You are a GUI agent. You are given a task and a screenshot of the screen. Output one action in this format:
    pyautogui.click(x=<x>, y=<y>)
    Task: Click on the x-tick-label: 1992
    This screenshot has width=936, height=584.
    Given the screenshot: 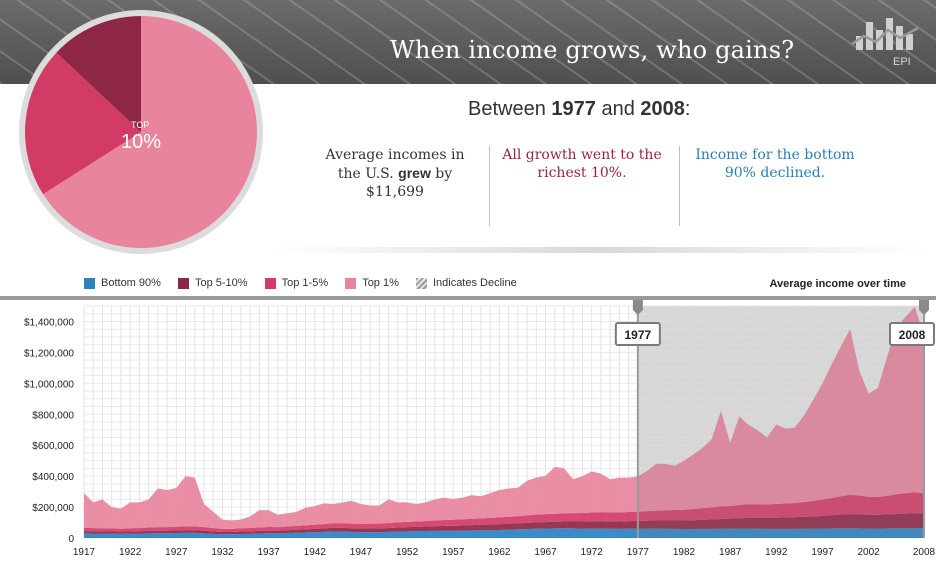 What is the action you would take?
    pyautogui.click(x=776, y=552)
    